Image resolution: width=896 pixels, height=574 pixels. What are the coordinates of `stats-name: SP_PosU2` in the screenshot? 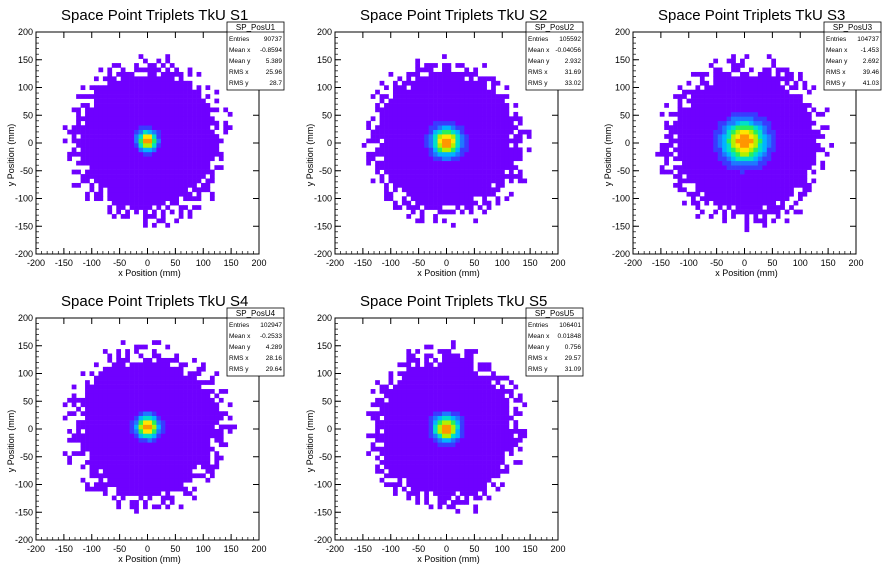 It's located at (555, 27).